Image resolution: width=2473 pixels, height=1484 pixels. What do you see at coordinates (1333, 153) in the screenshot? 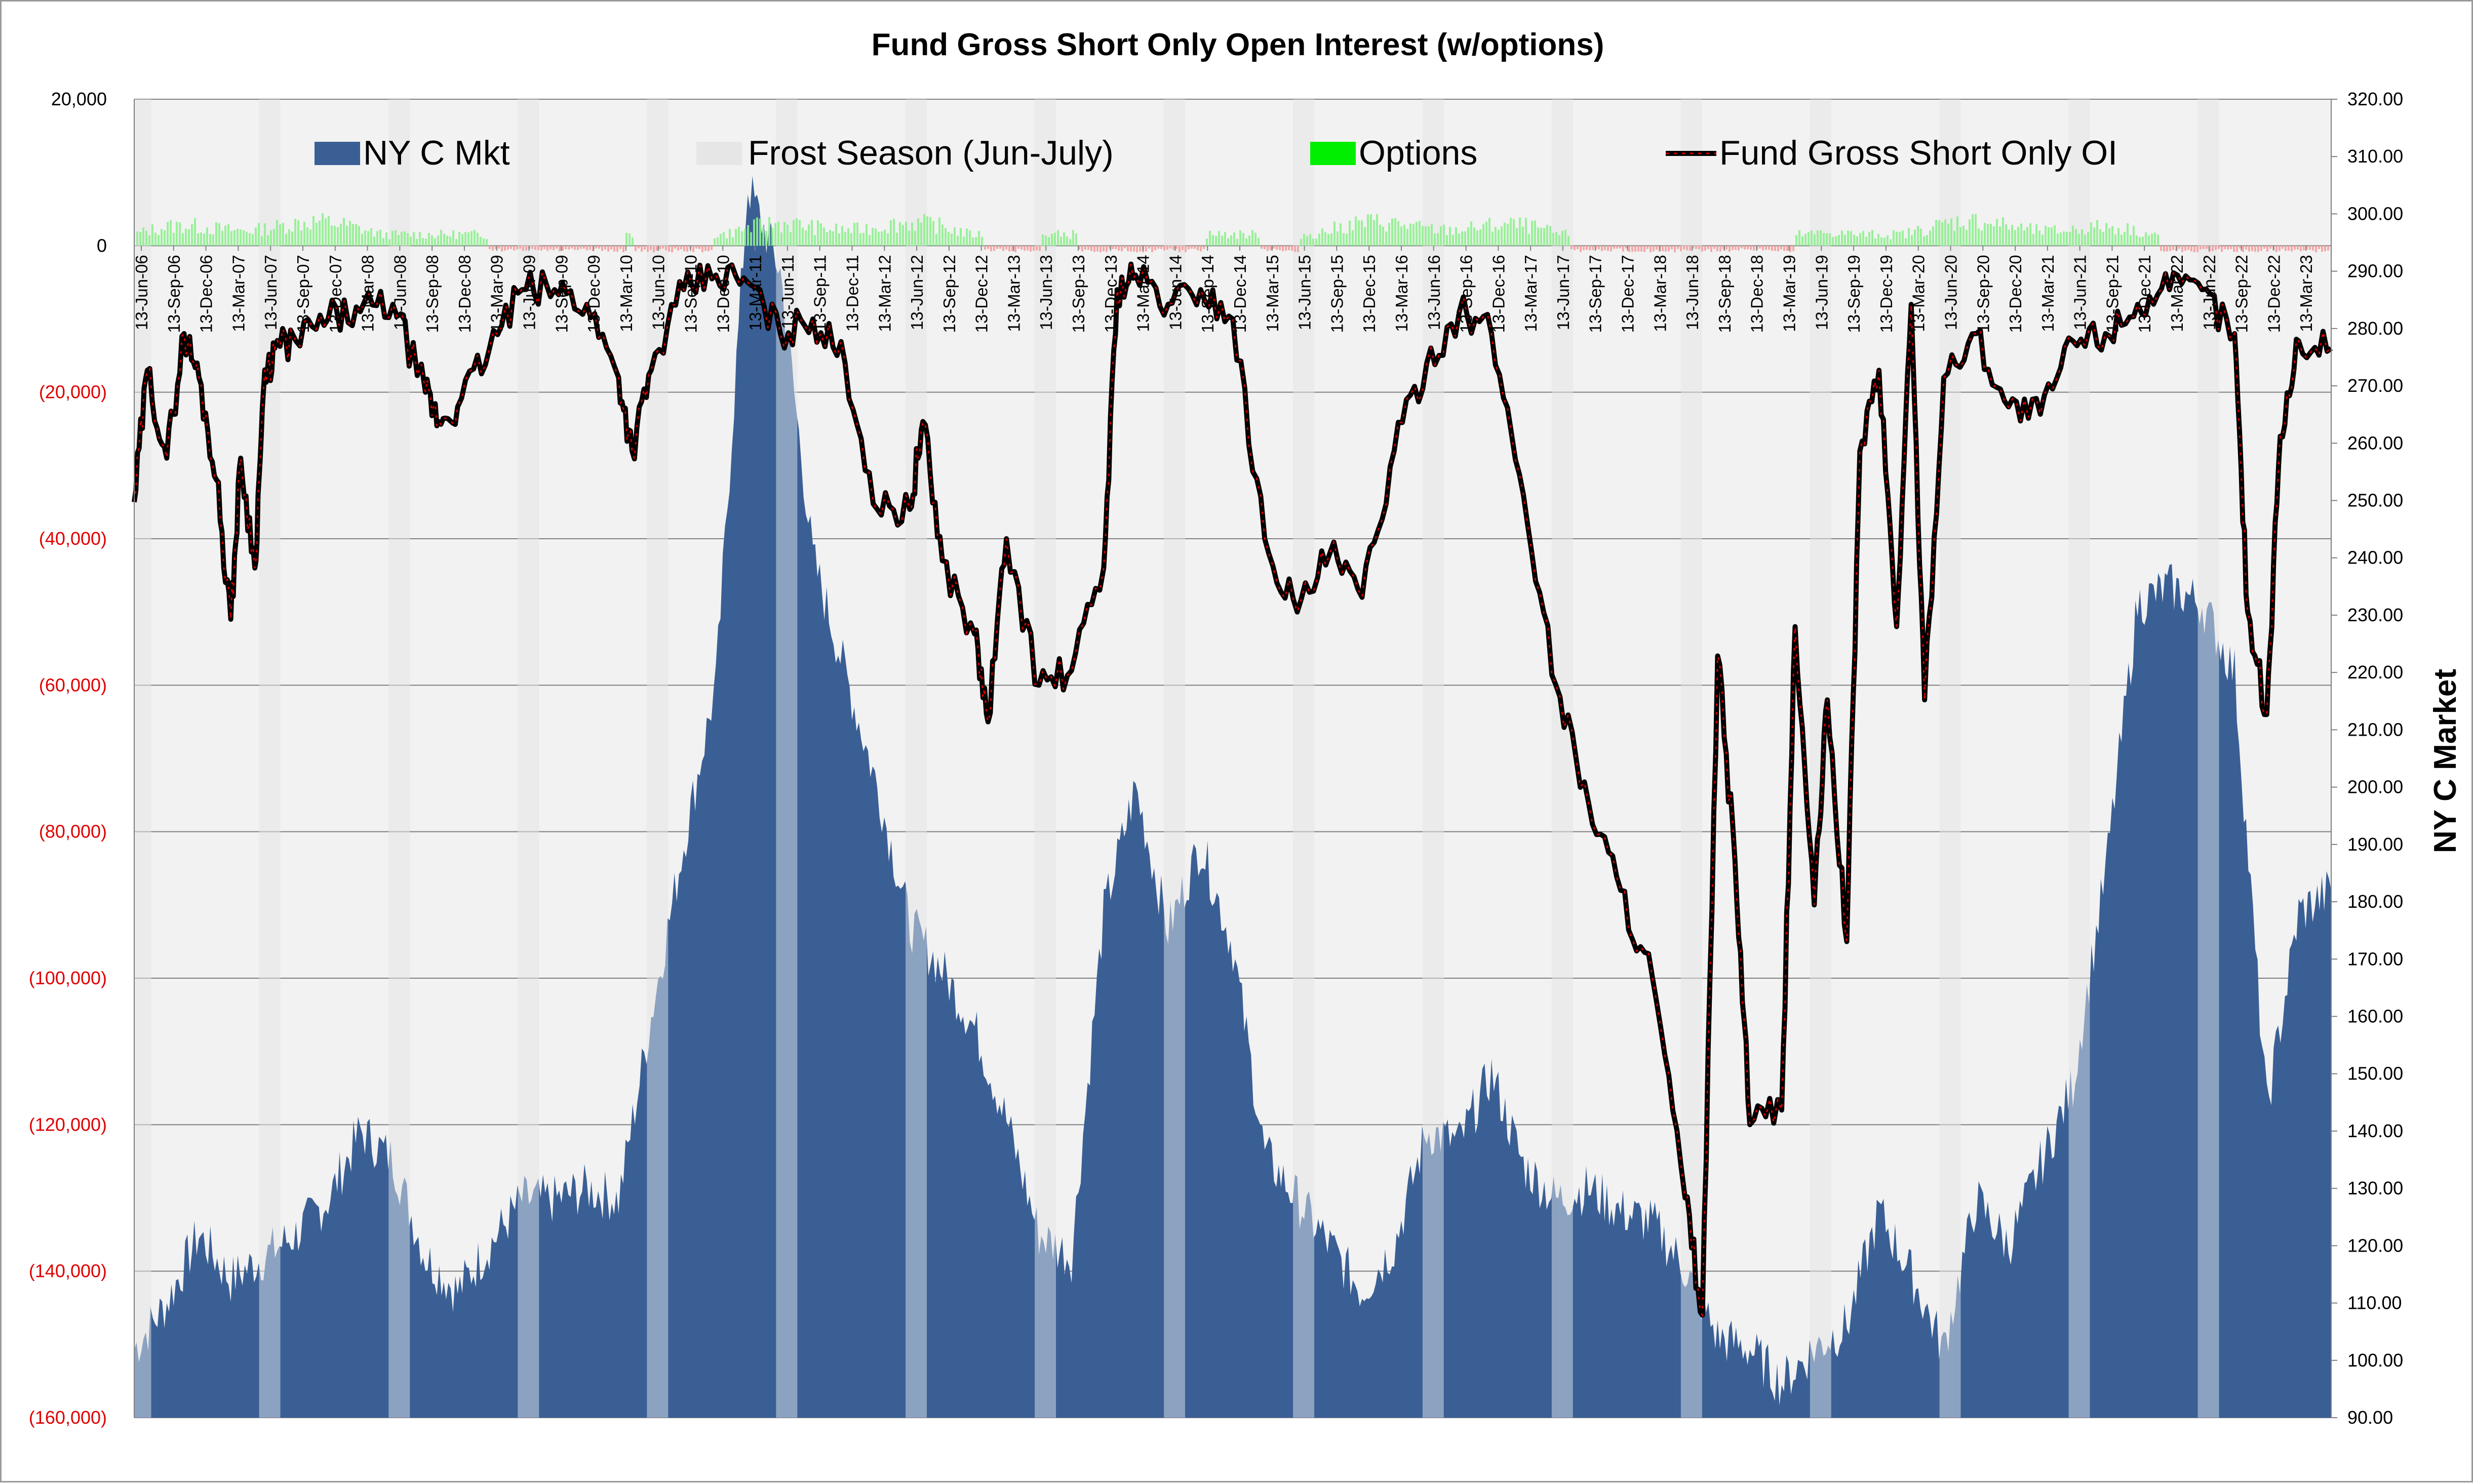
I see `legend-swatch-options` at bounding box center [1333, 153].